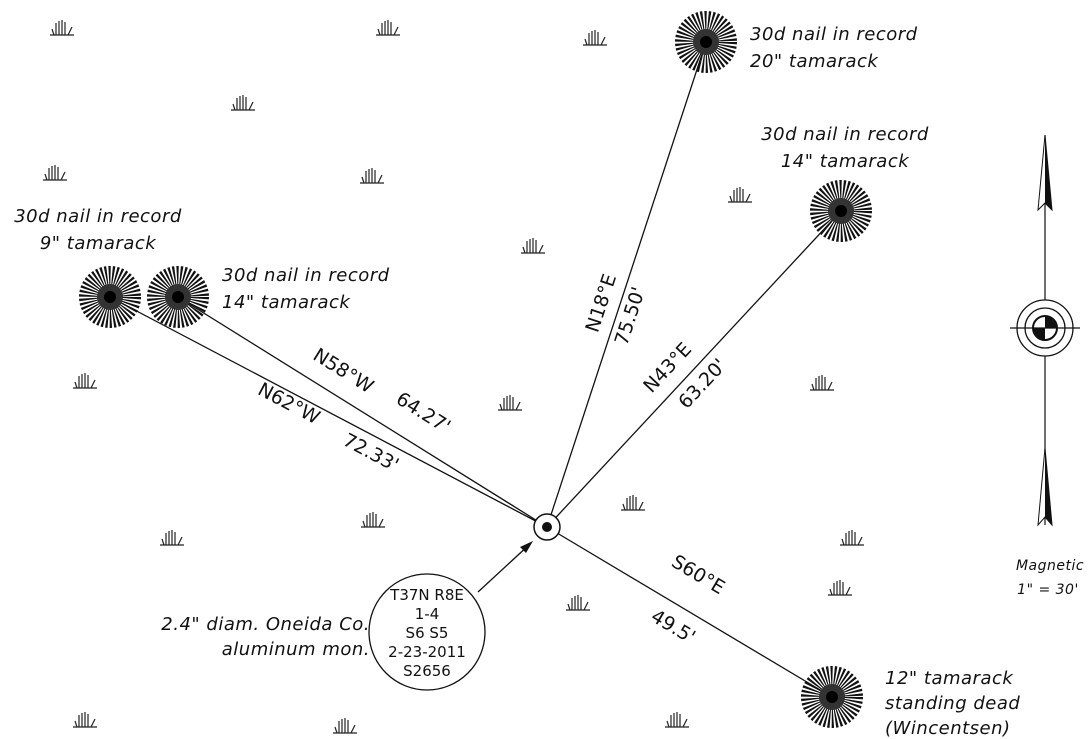 Image resolution: width=1088 pixels, height=739 pixels. What do you see at coordinates (427, 652) in the screenshot?
I see `monument-text: 2-23-2011` at bounding box center [427, 652].